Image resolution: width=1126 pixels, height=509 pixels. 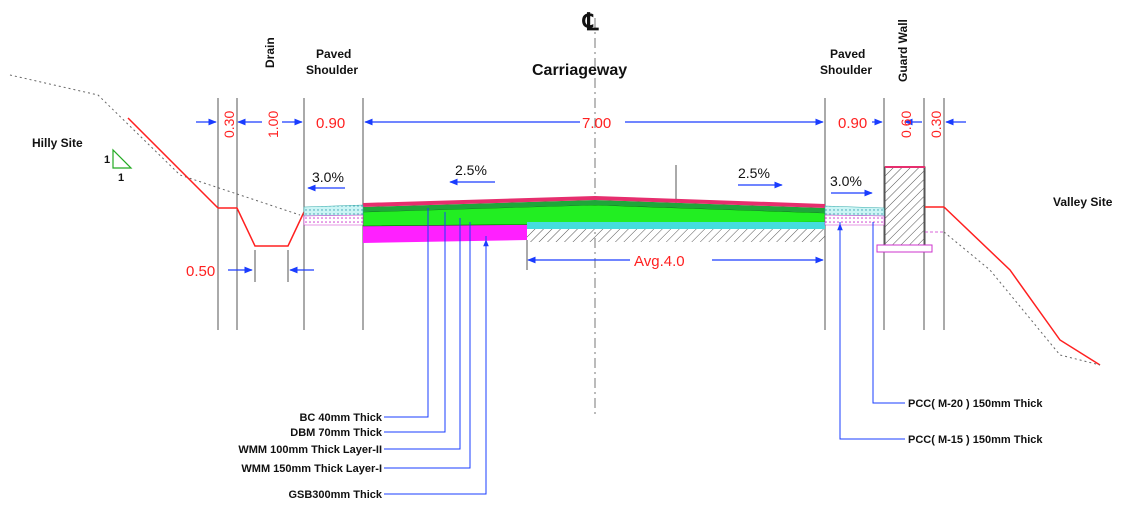 I want to click on dim-060: 0.60, so click(x=906, y=124).